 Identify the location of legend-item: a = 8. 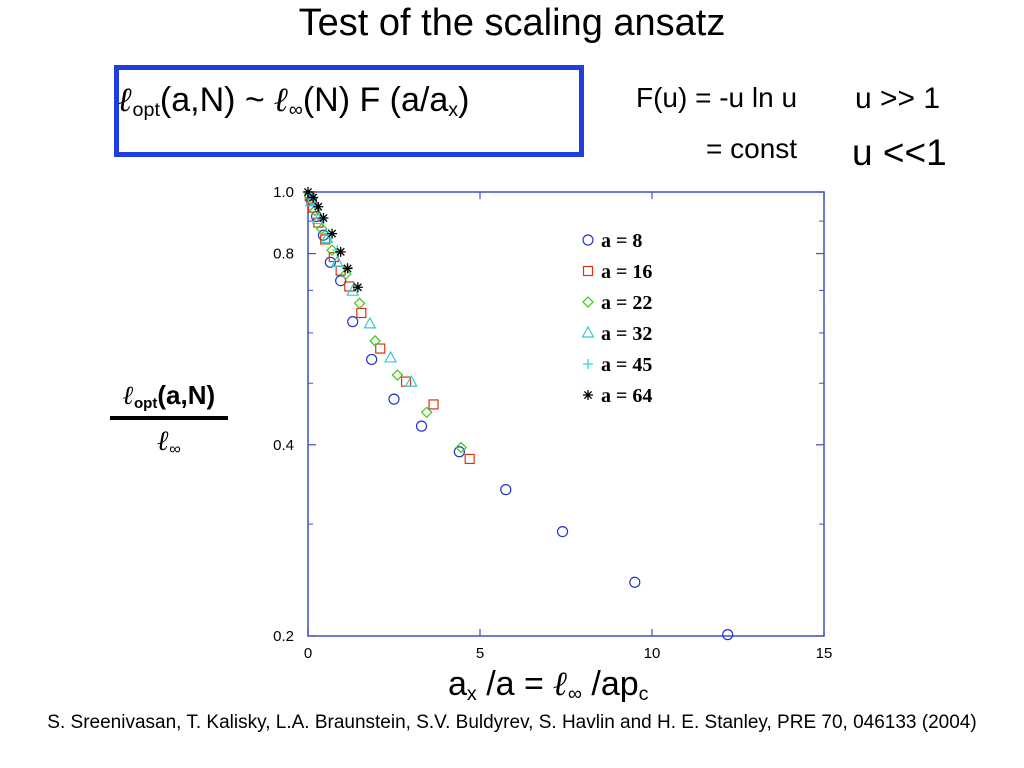
(612, 241).